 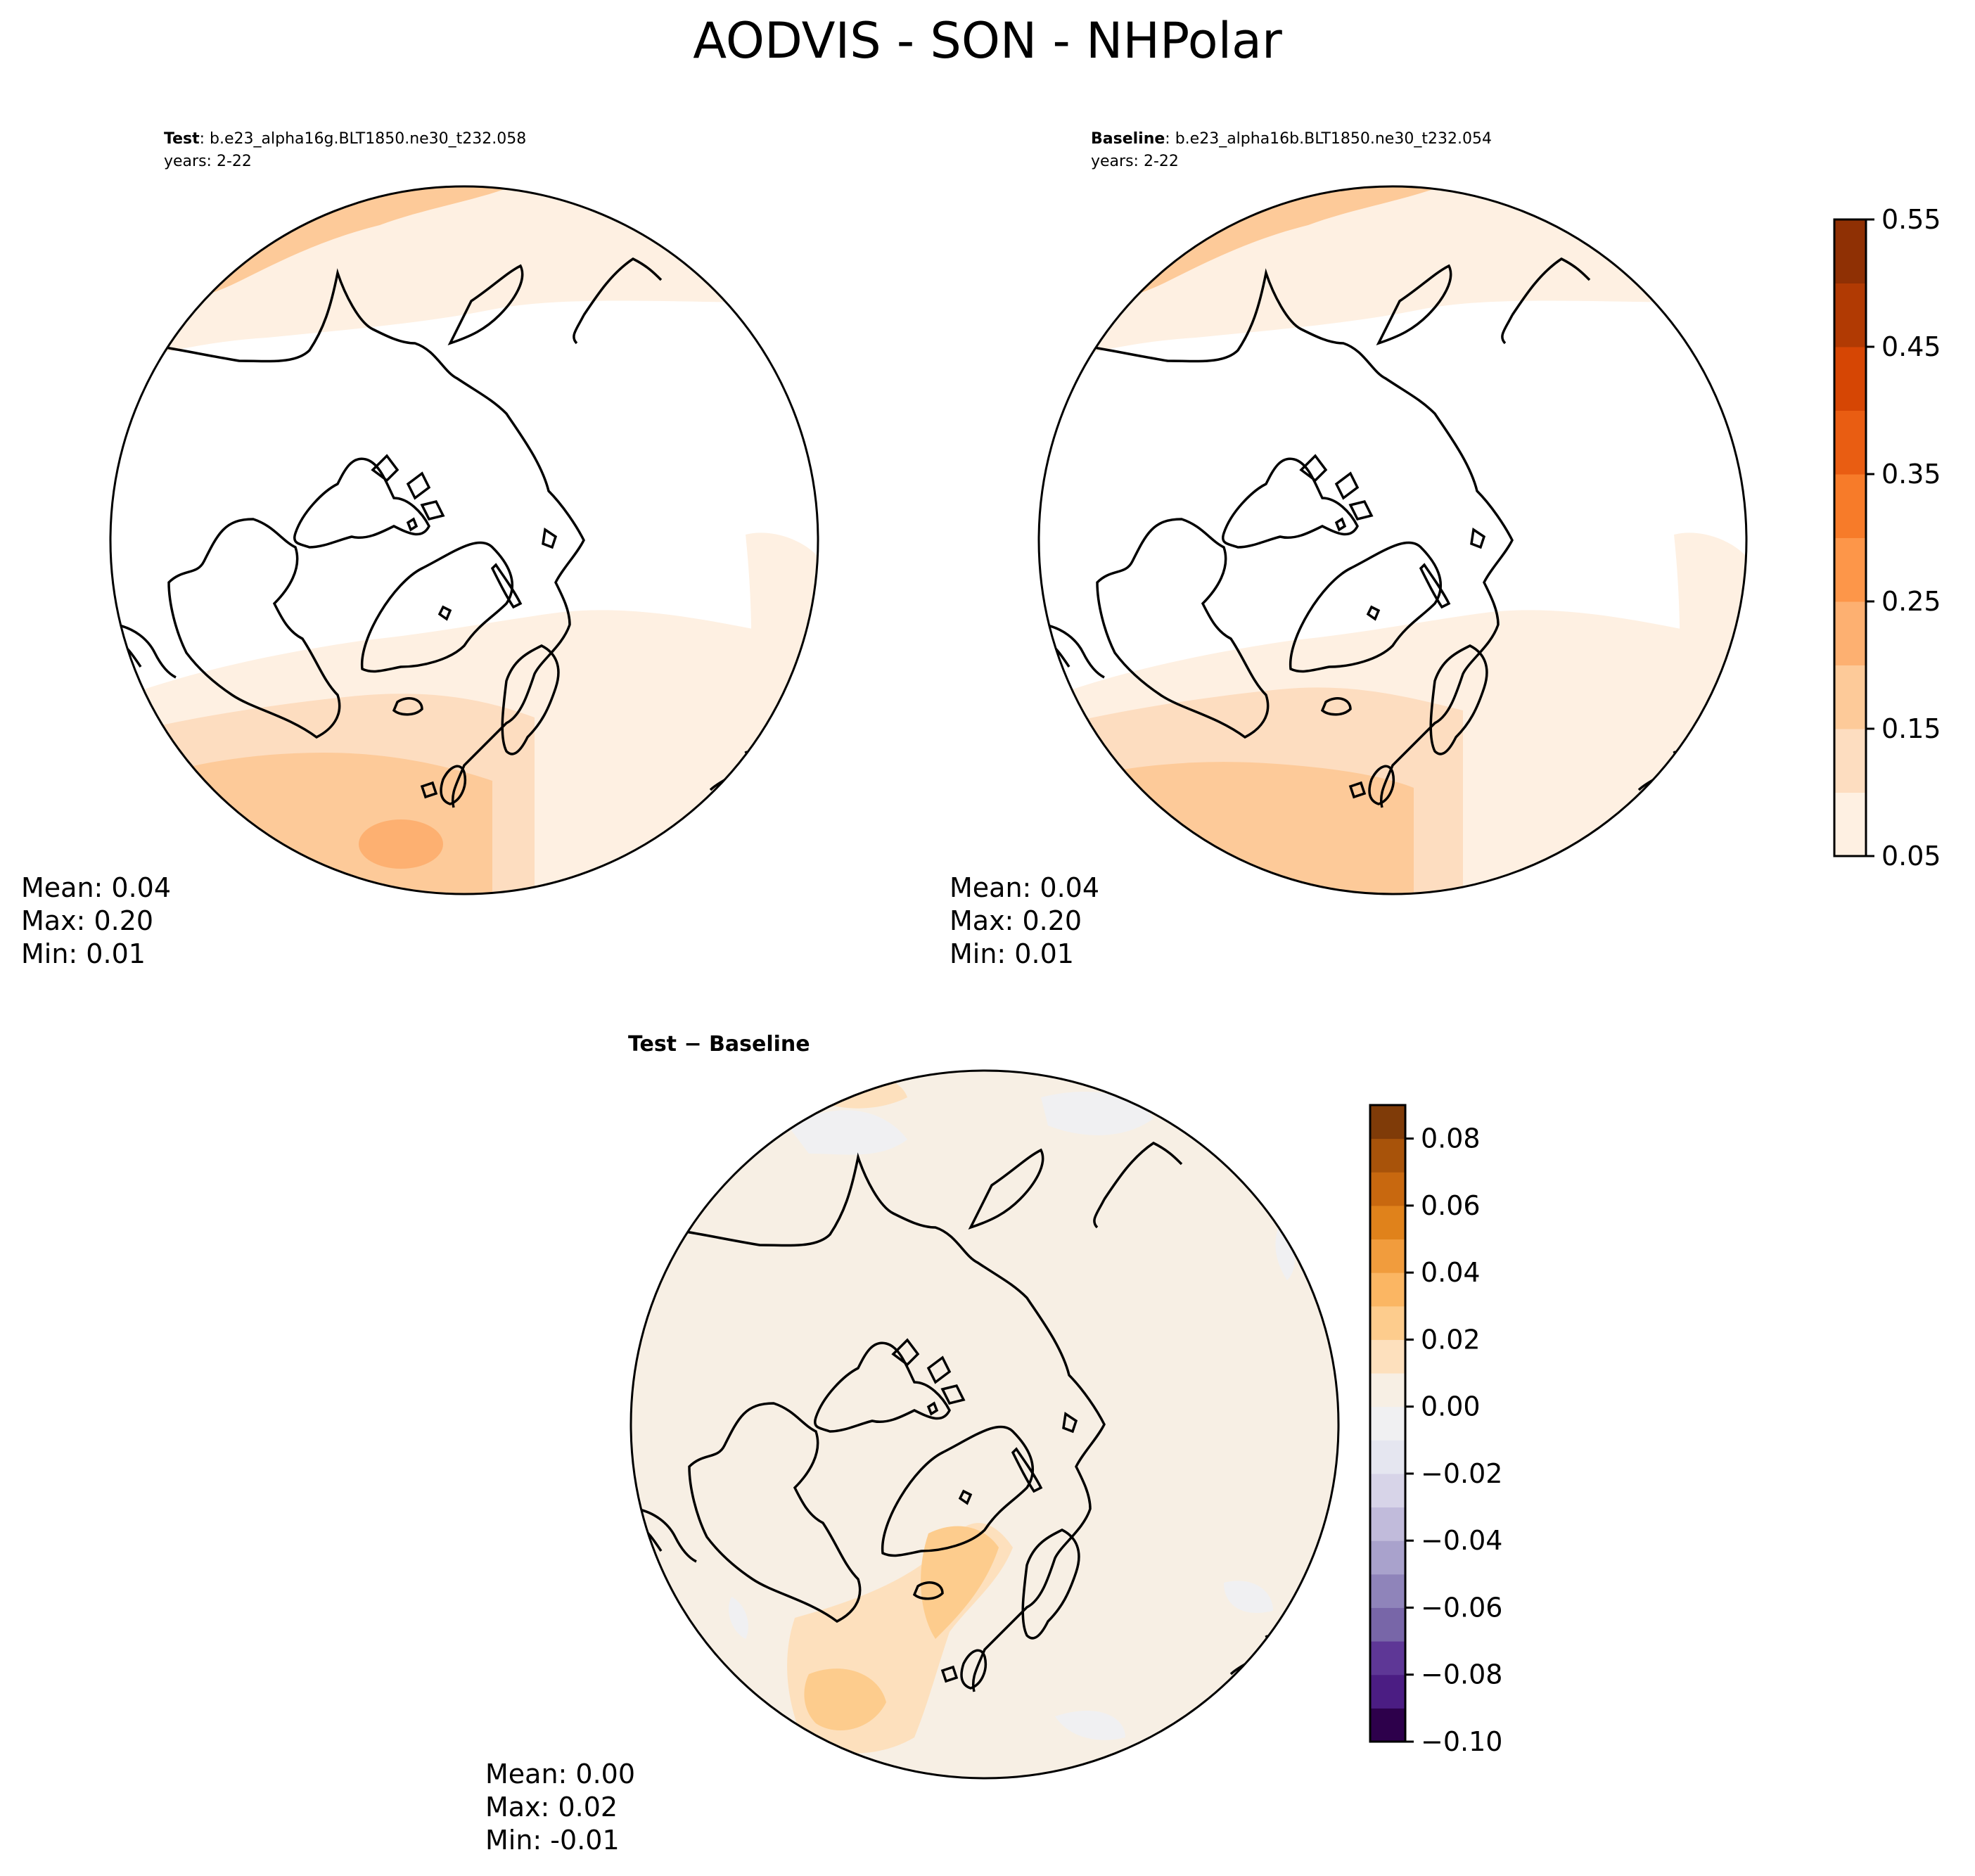 I want to click on colorbar-main-tick-label: 0.55, so click(x=1911, y=220).